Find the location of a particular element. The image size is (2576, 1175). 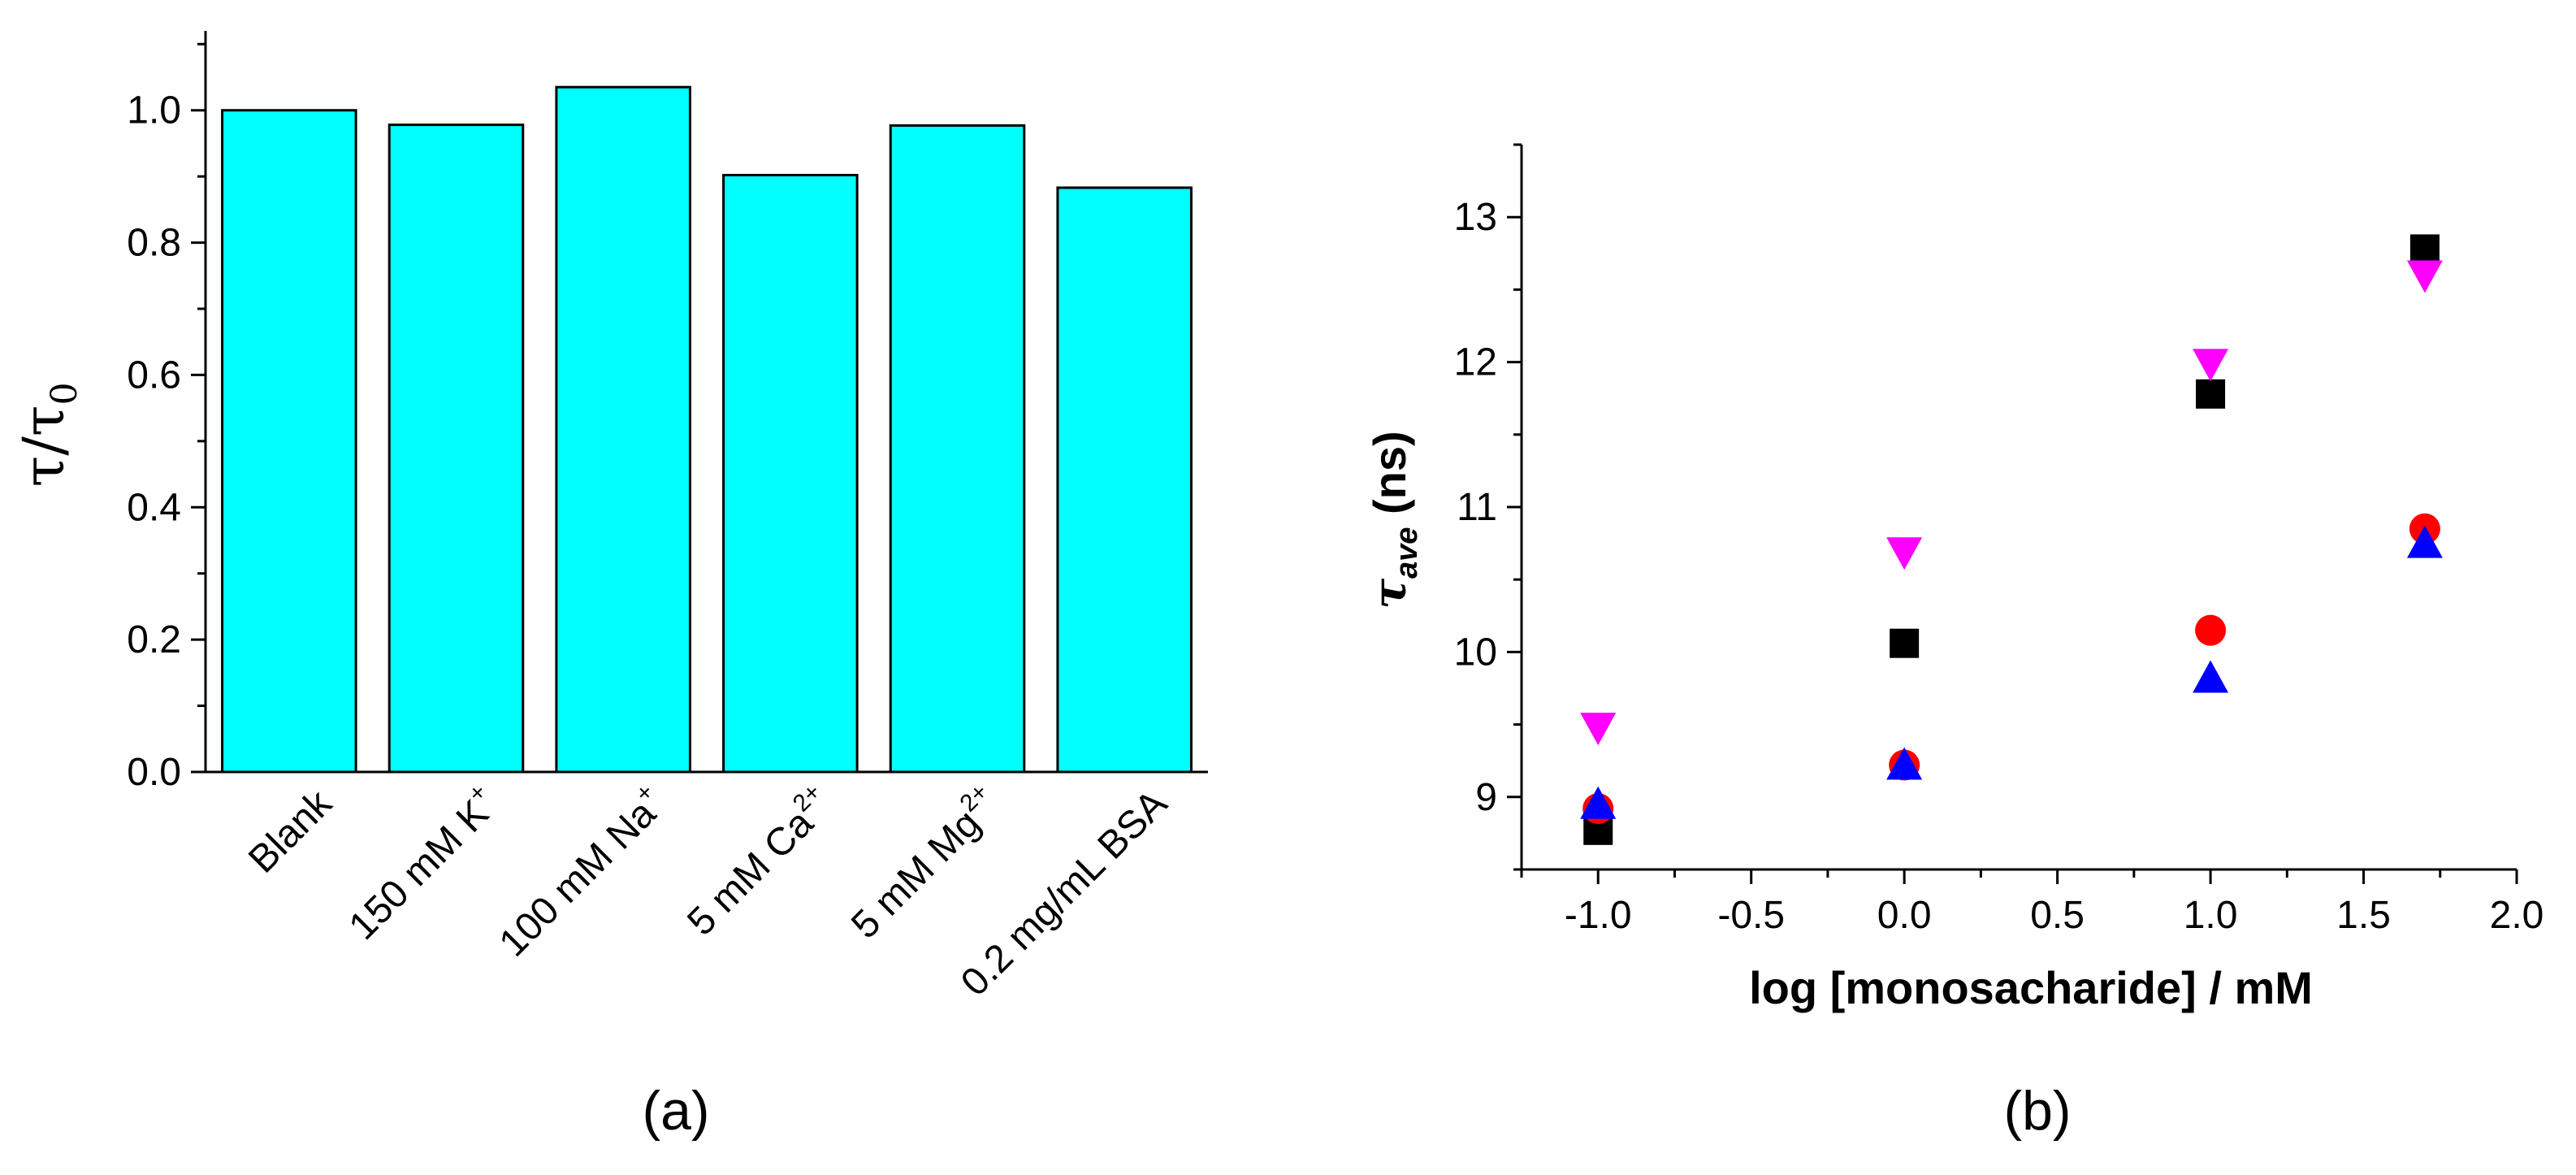

bar-chart-x-tick-label: 0.2 mg/mL BSA is located at coordinates (1064, 893).